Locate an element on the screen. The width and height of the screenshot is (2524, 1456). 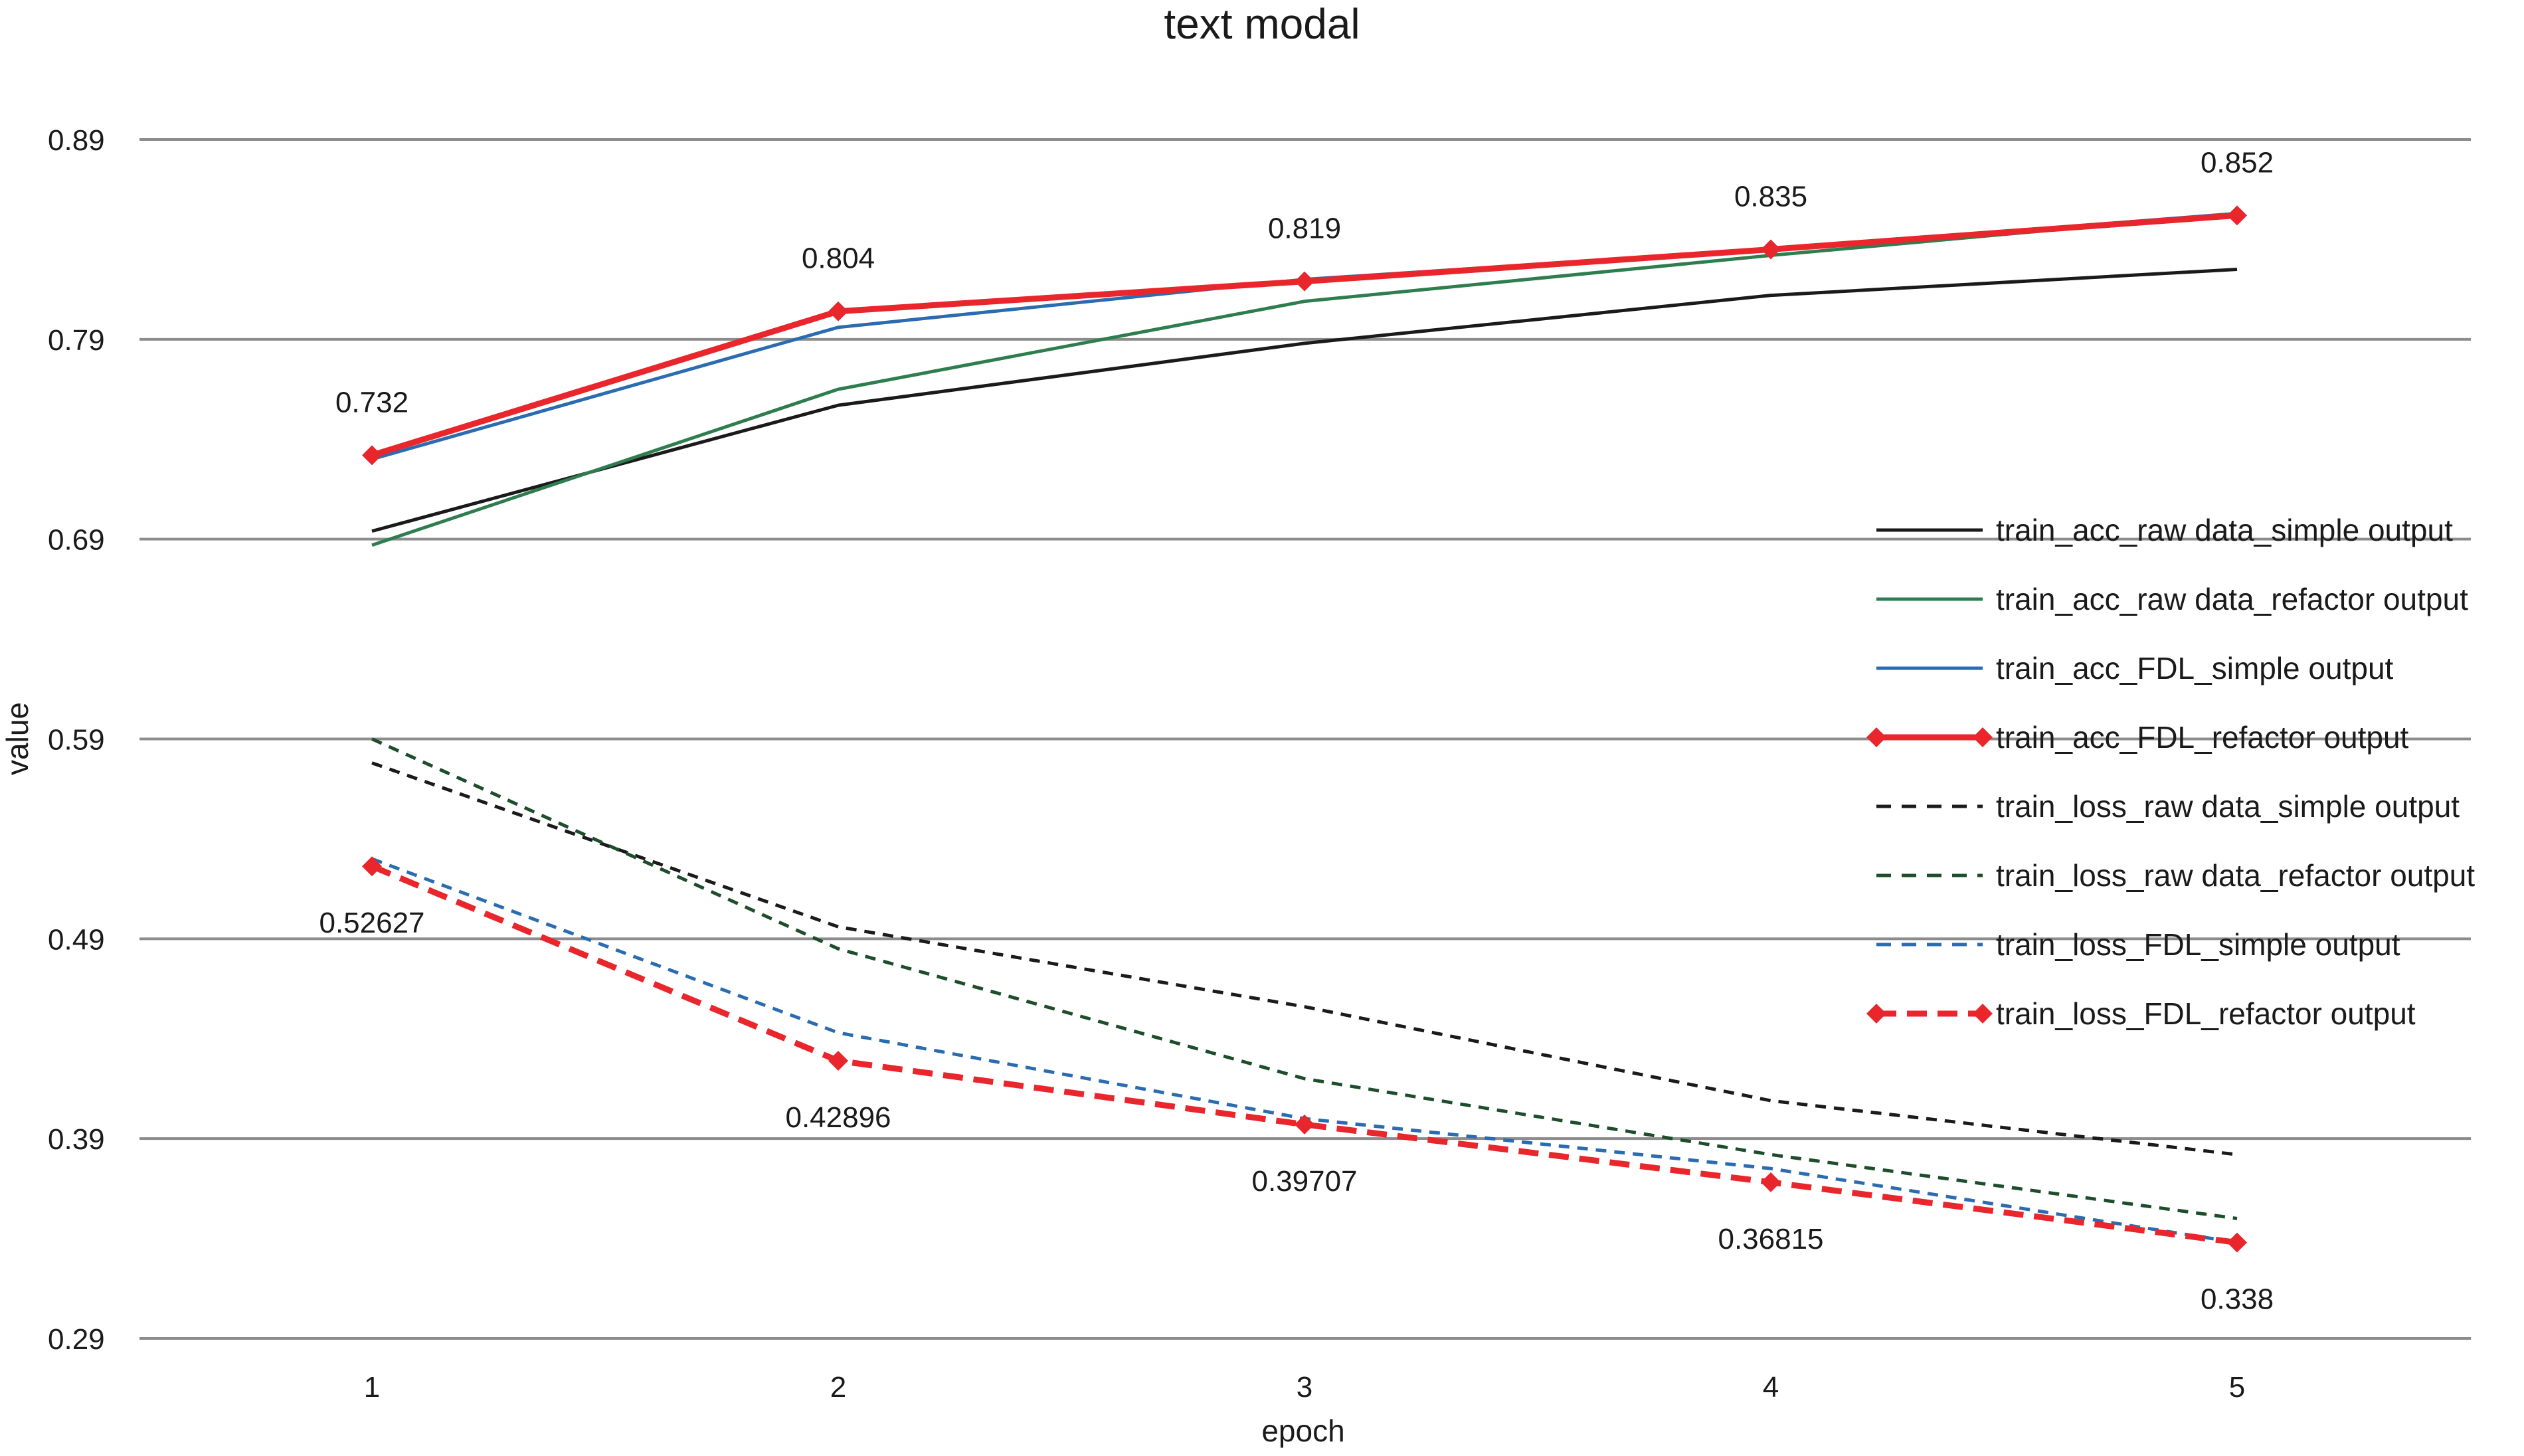
legend-entry-train-acc-raw-data-simple-output: train_acc_raw data_simple output is located at coordinates (2164, 530).